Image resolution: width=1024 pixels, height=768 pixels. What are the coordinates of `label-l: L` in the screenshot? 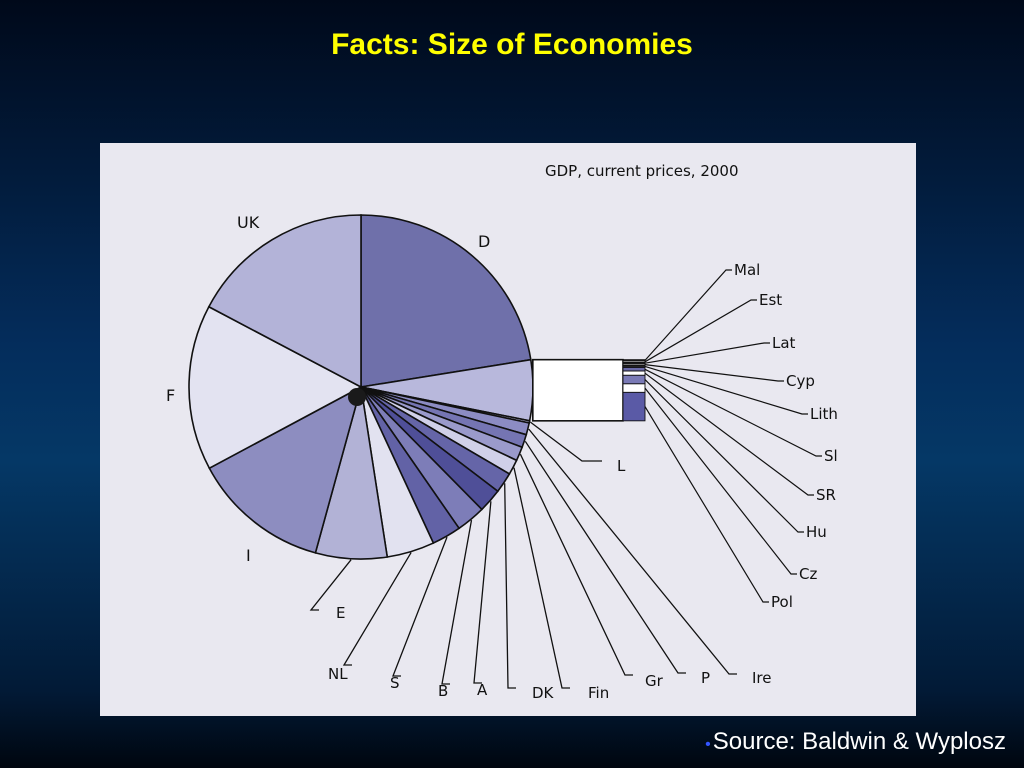 It's located at (621, 466).